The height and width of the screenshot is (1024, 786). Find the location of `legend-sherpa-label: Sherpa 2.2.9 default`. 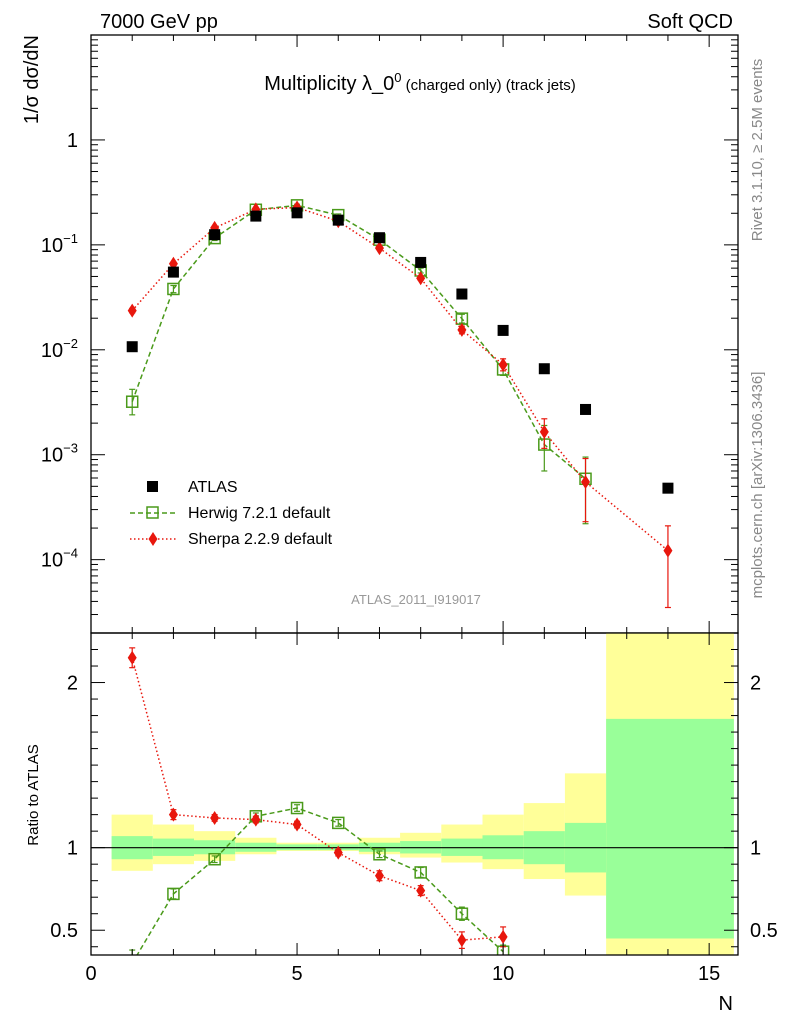

legend-sherpa-label: Sherpa 2.2.9 default is located at coordinates (260, 539).